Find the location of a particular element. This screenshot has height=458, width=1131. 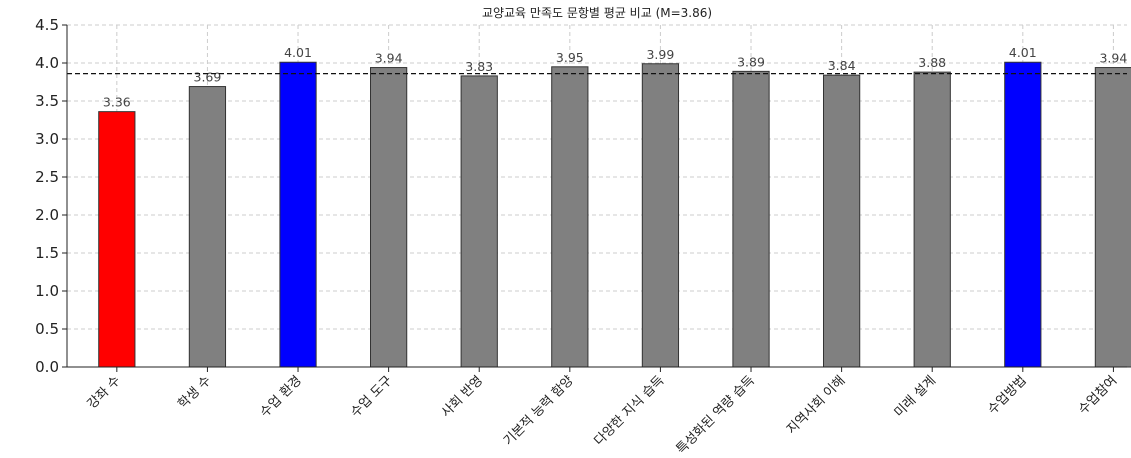

x-tick-label: 지역사회 이해 is located at coordinates (816, 405).